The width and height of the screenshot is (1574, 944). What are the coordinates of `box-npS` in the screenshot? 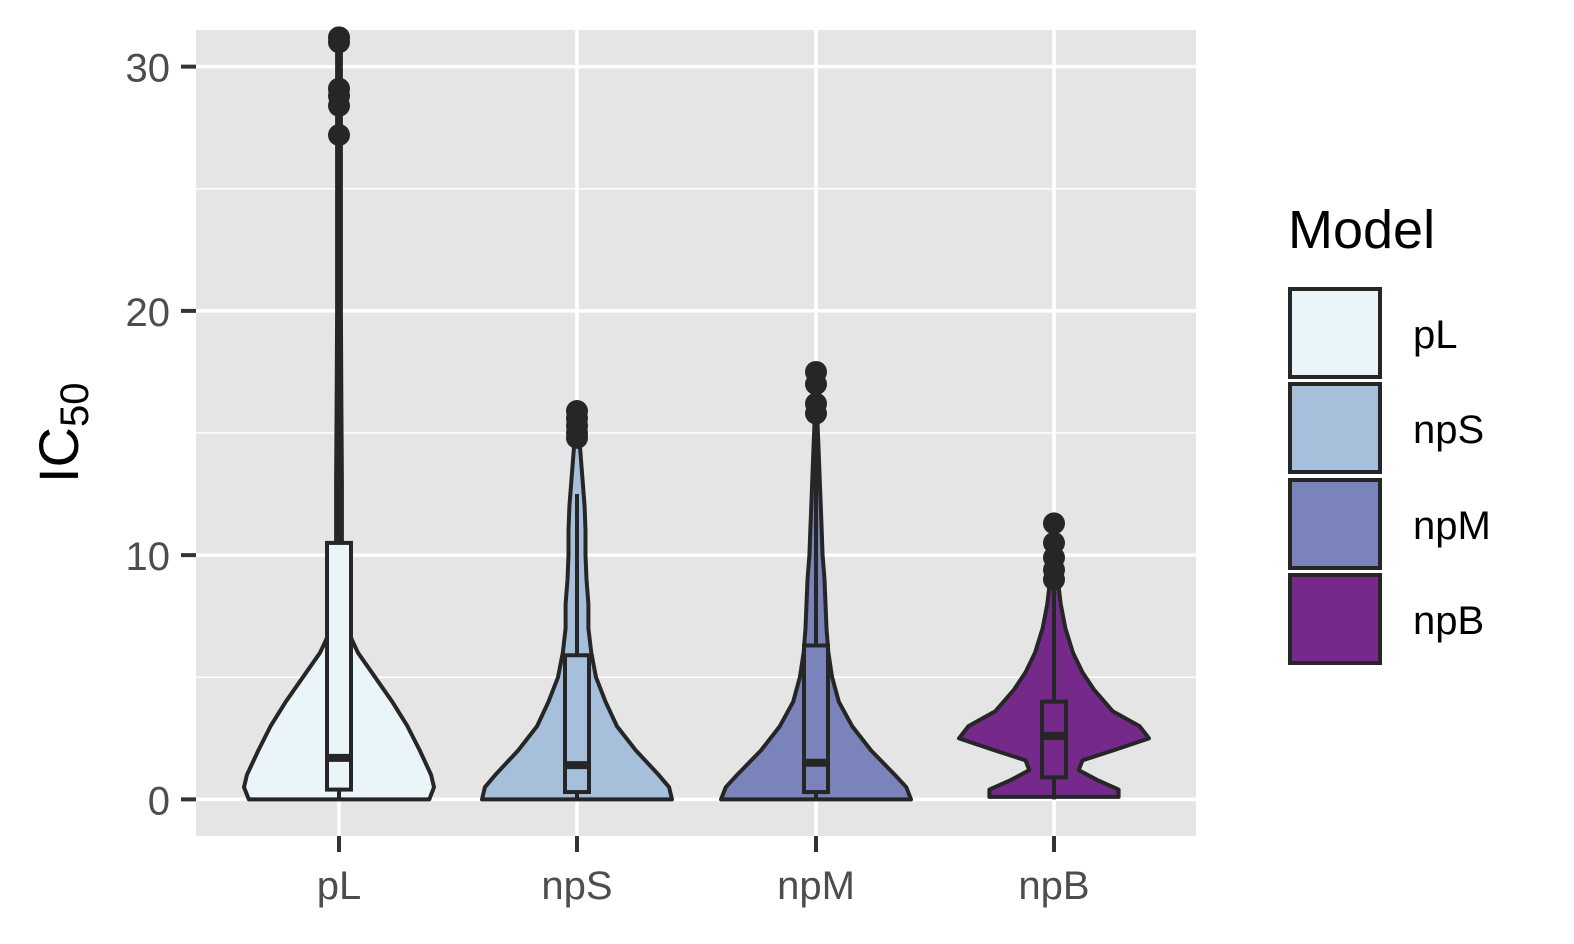 It's located at (577, 724).